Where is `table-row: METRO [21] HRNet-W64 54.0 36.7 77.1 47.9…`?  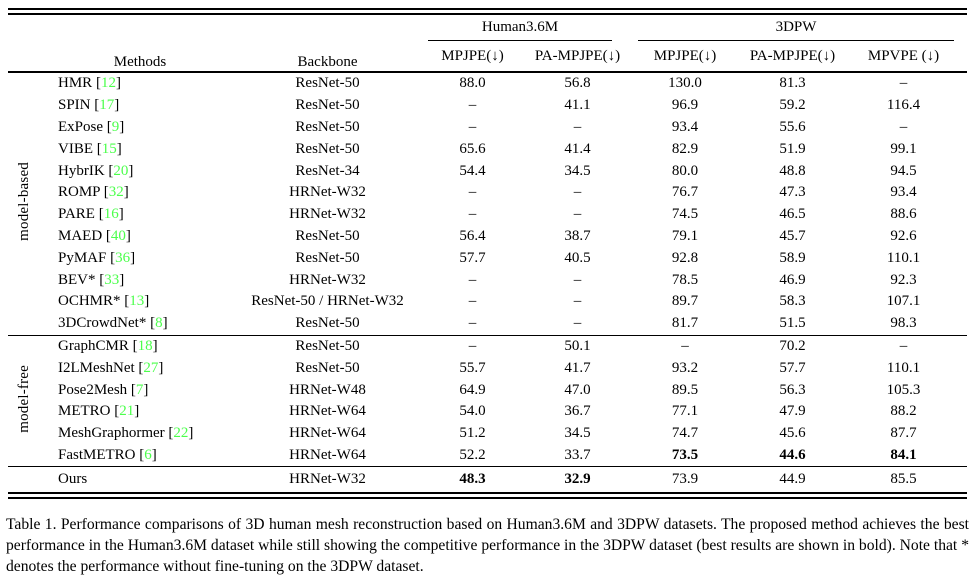
table-row: METRO [21] HRNet-W64 54.0 36.7 77.1 47.9… is located at coordinates (487, 412).